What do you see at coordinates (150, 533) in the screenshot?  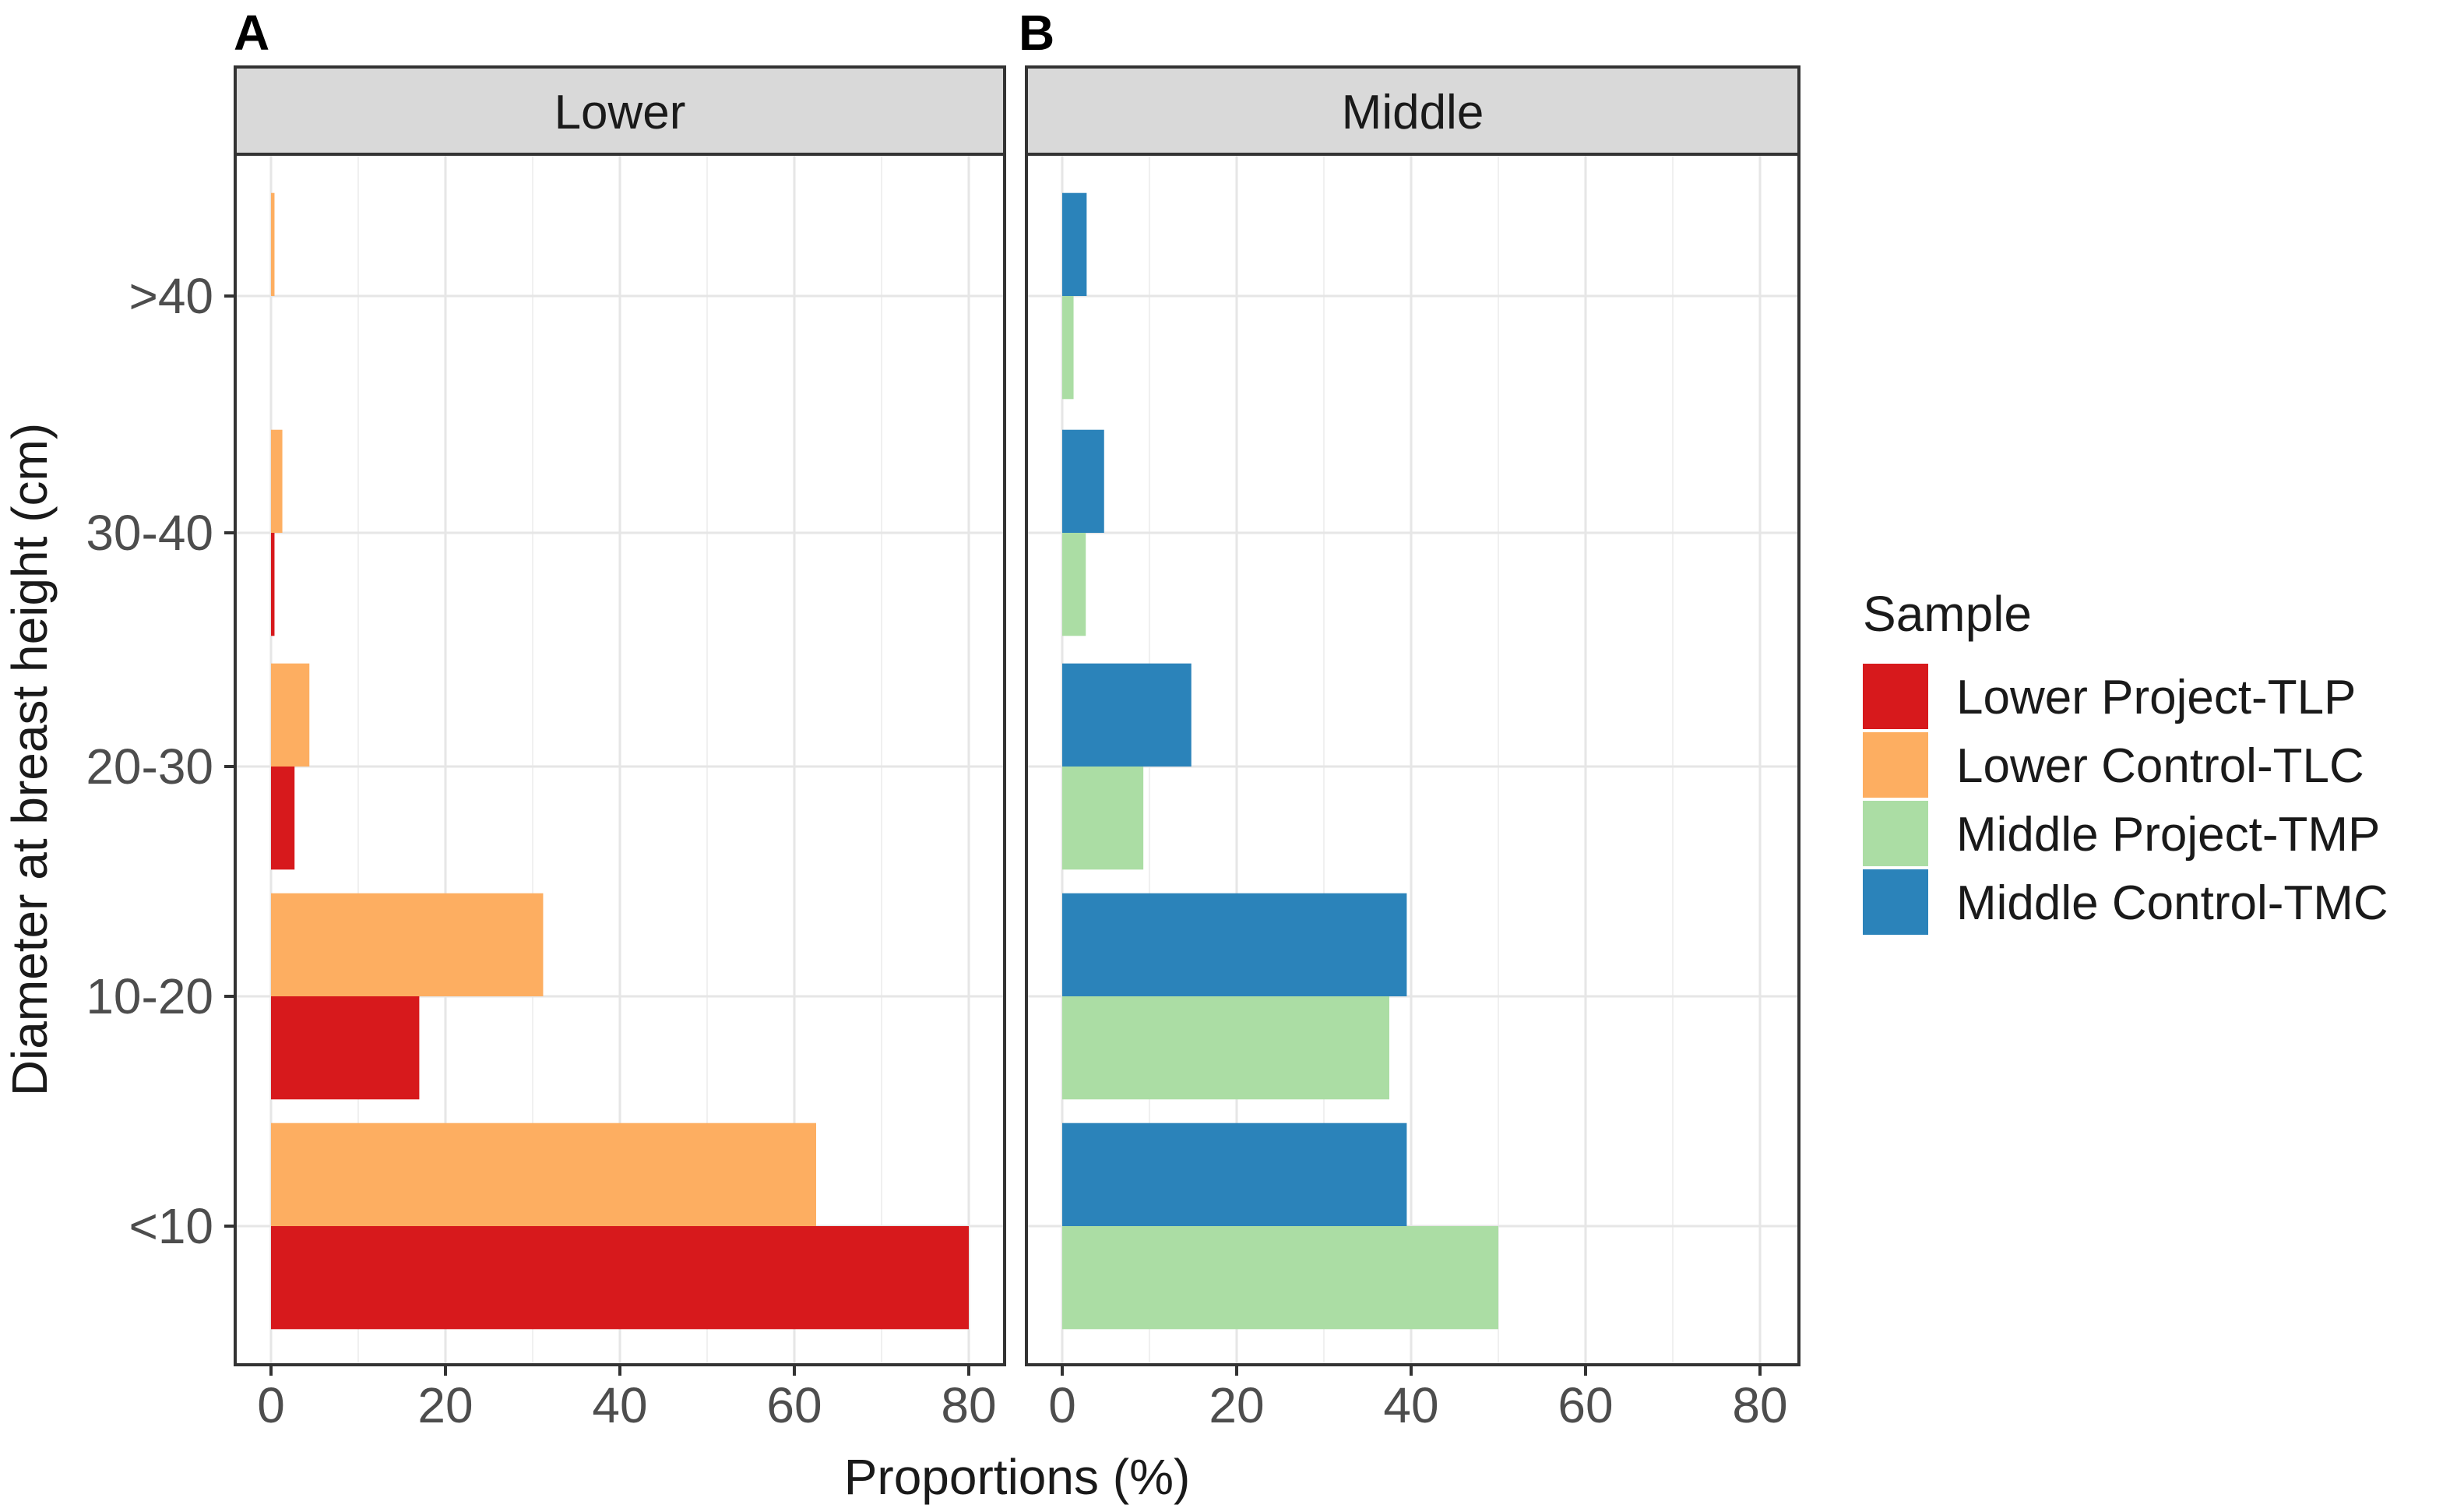 I see `y-tick-label-30-40: 30-40` at bounding box center [150, 533].